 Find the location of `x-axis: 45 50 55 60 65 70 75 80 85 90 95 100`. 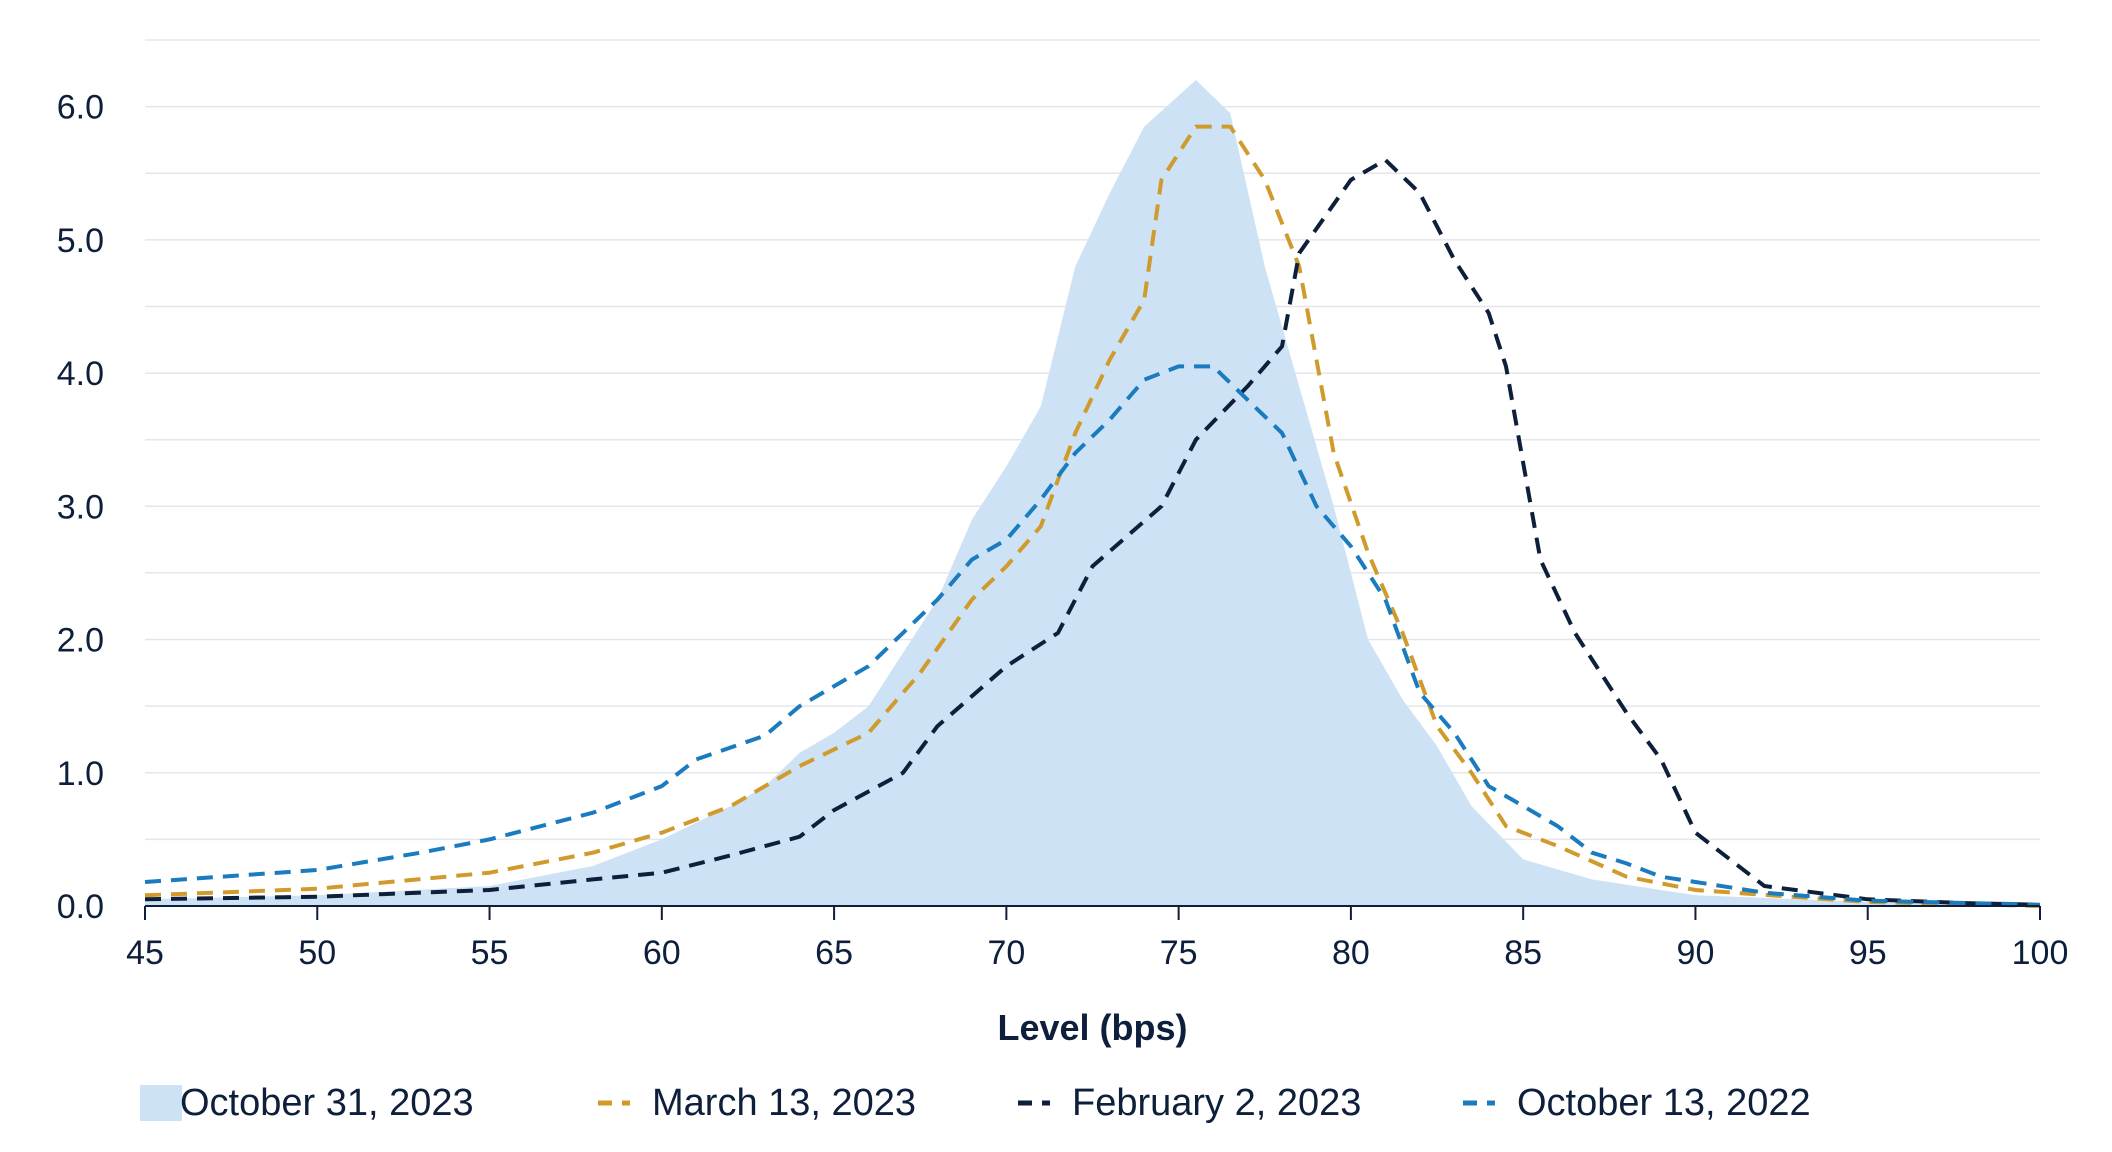

x-axis: 45 50 55 60 65 70 75 80 85 90 95 100 is located at coordinates (1097, 938).